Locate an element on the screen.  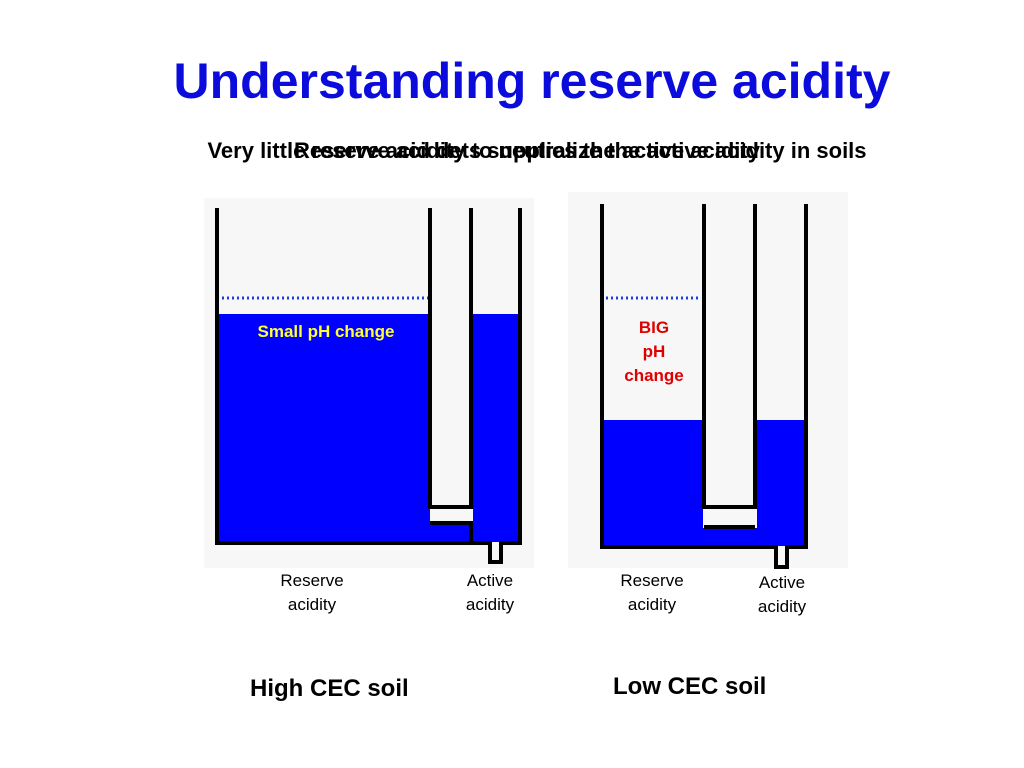
low-cec-active-label: Active acidity is located at coordinates (782, 594).